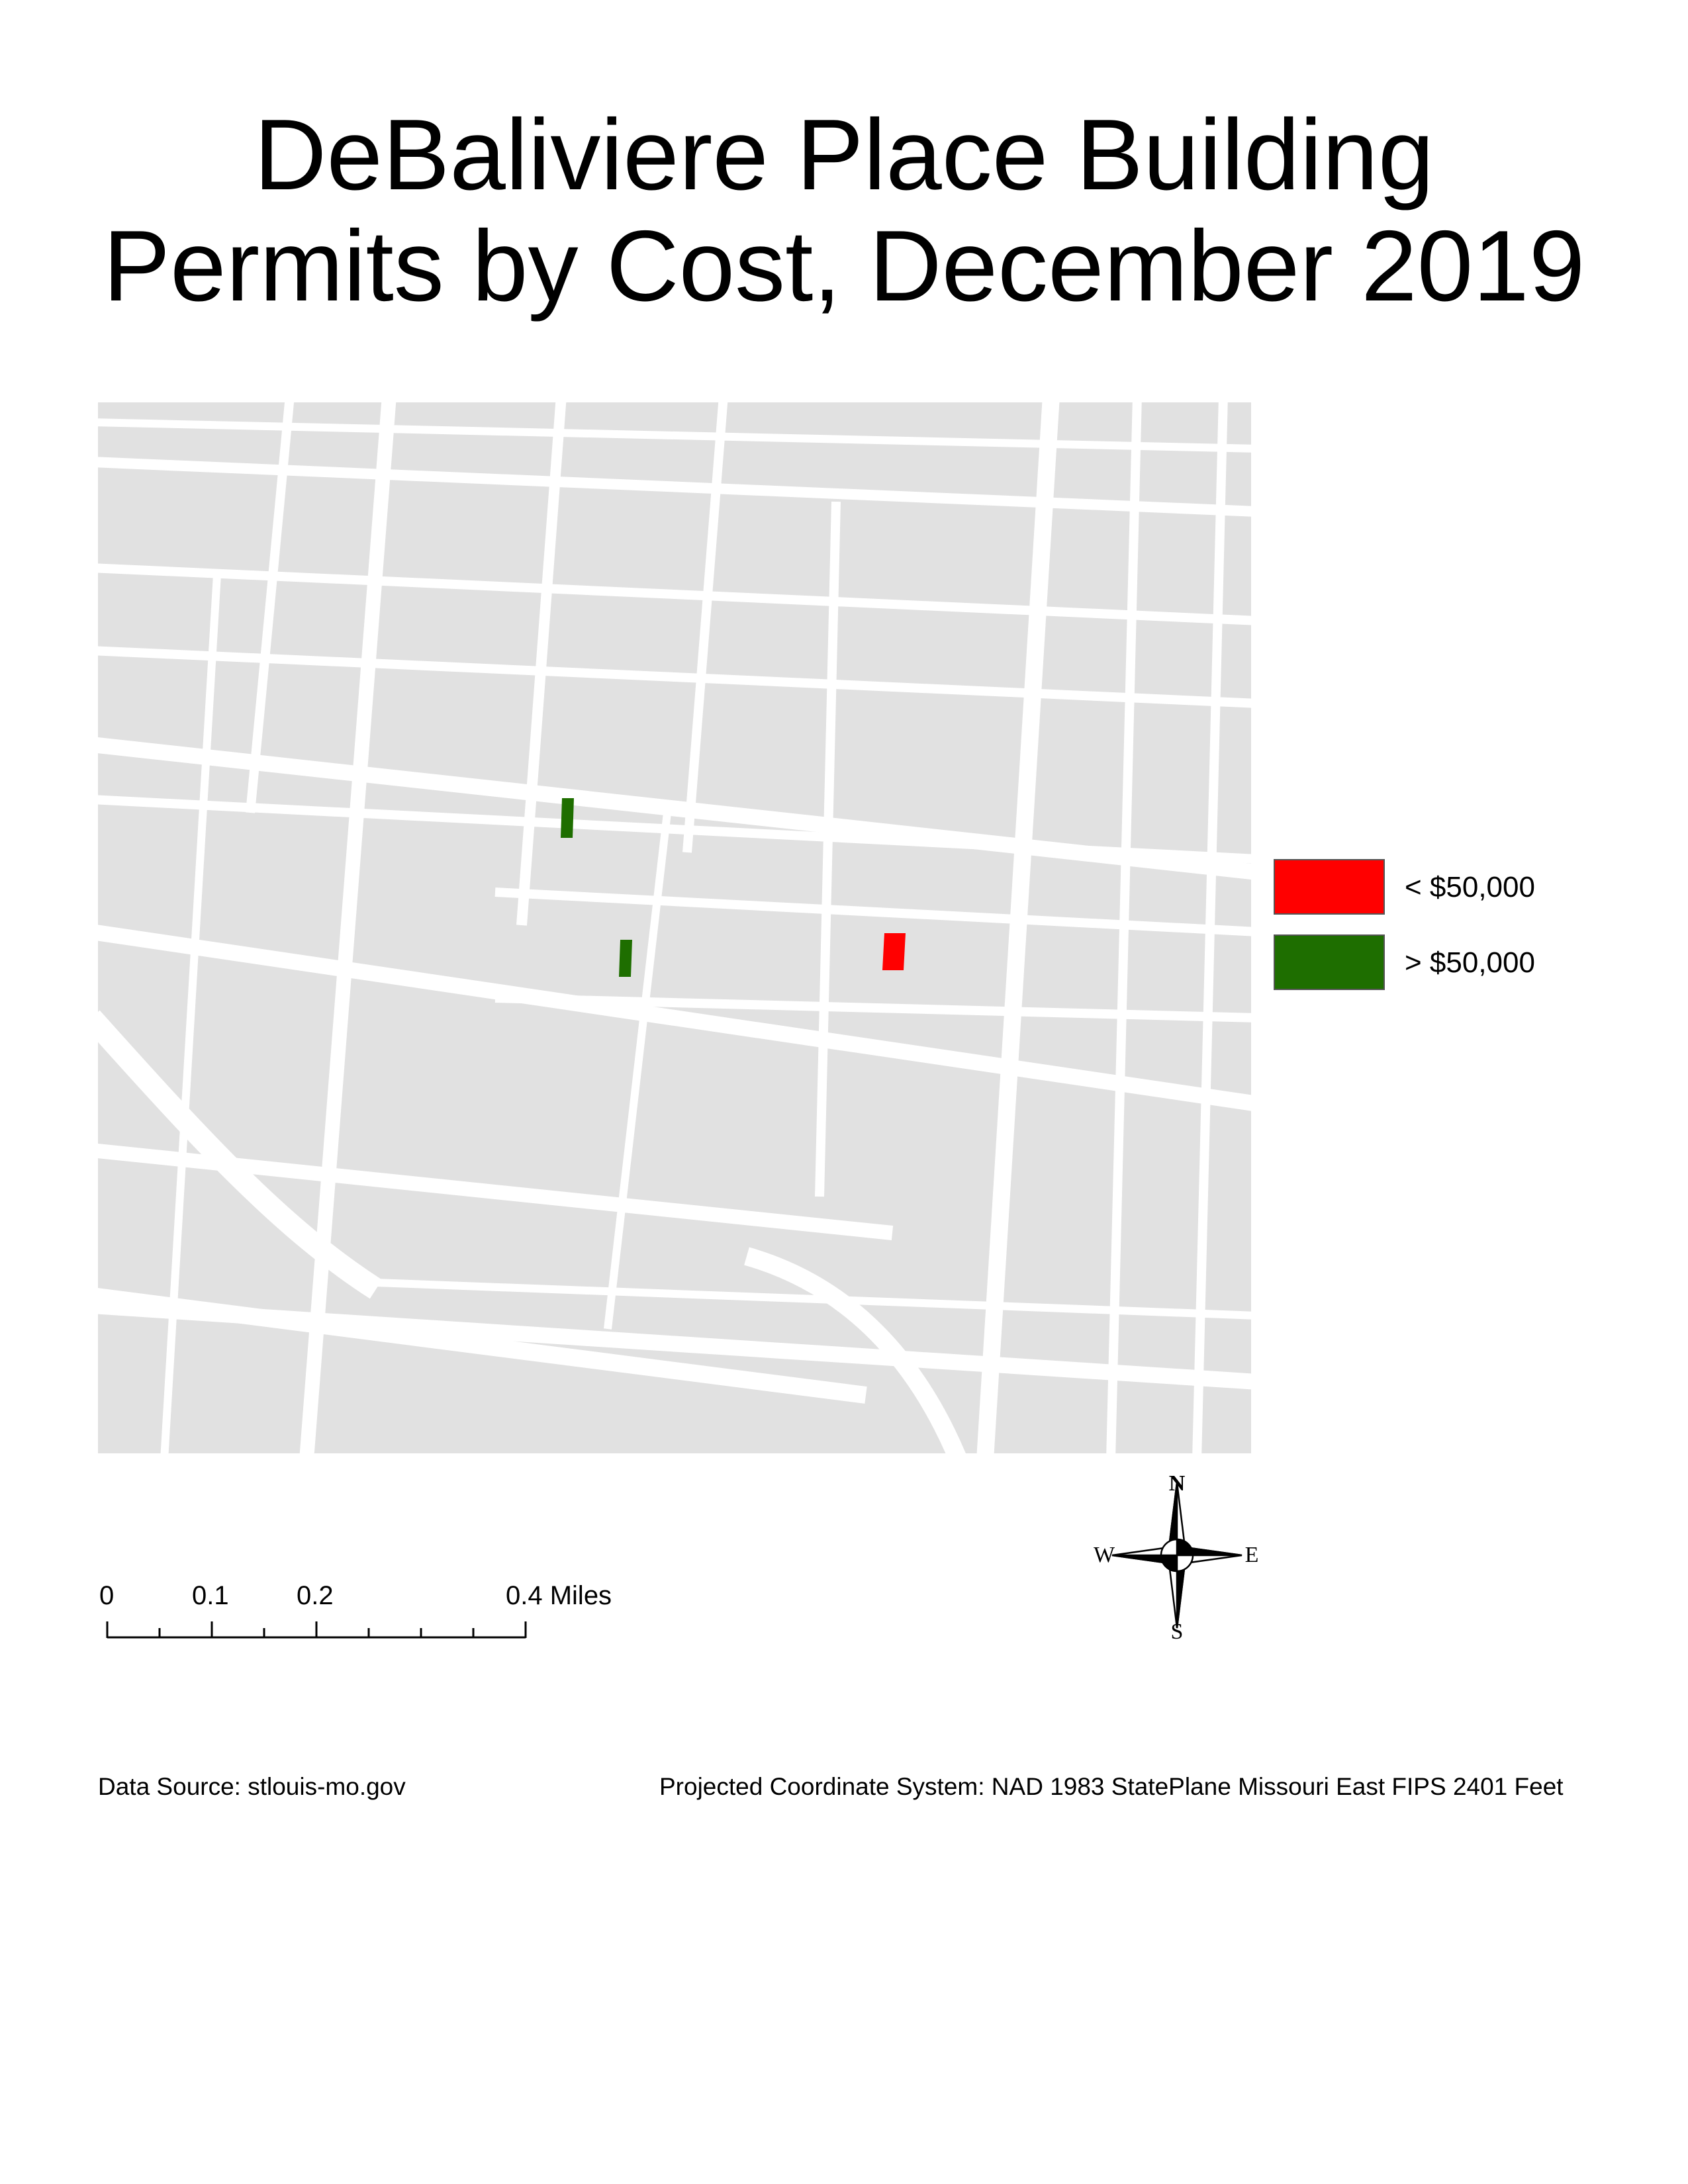  What do you see at coordinates (559, 1595) in the screenshot?
I see `scale-label-0.4-miles: 0.4 Miles` at bounding box center [559, 1595].